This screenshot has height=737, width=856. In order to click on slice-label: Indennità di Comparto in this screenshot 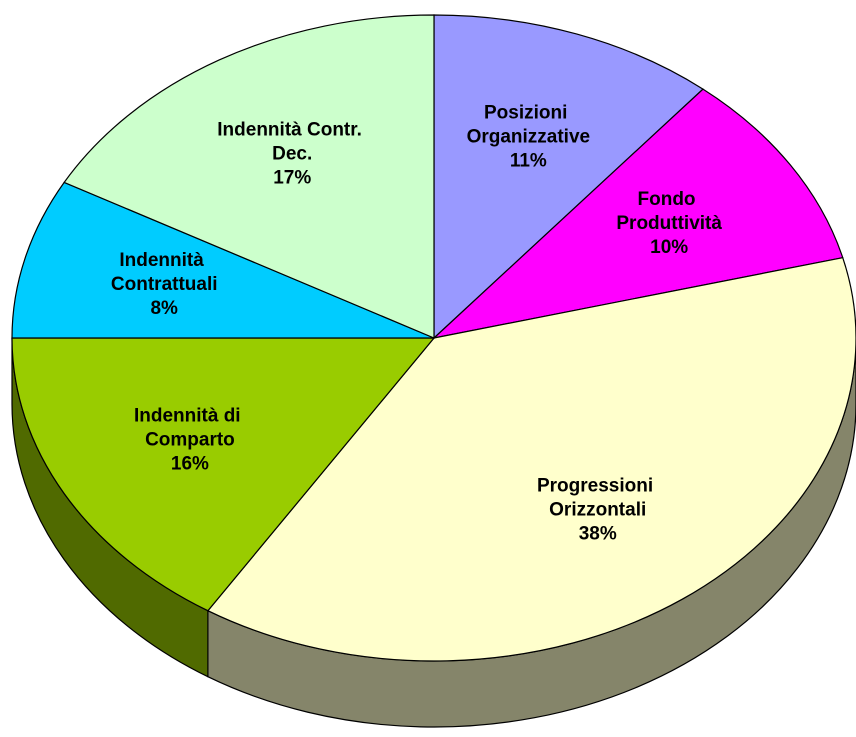, I will do `click(190, 428)`.